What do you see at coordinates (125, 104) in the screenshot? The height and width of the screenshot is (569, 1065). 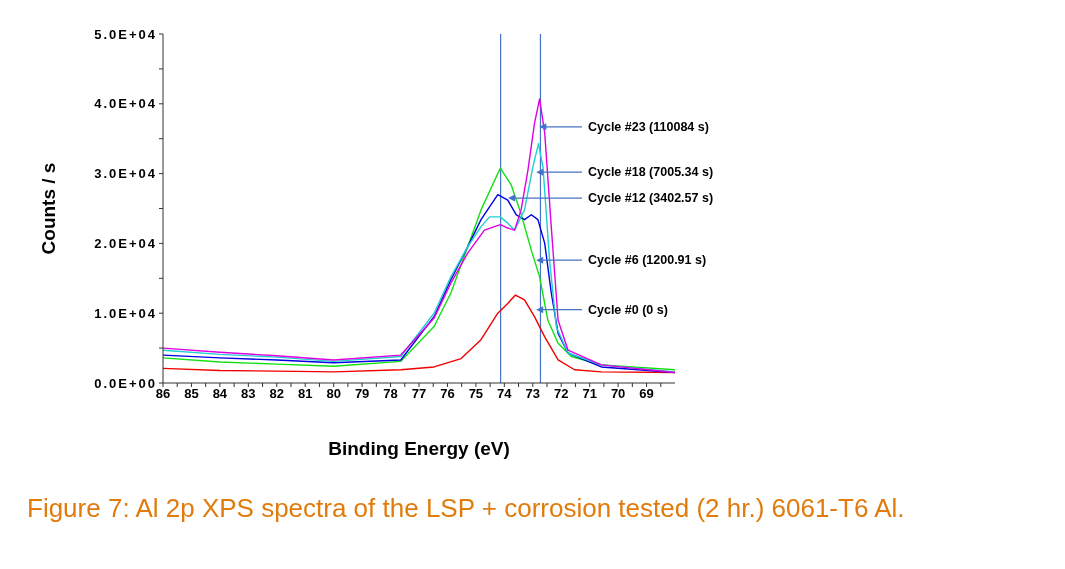 I see `y-tick-label: 4.0E+04` at bounding box center [125, 104].